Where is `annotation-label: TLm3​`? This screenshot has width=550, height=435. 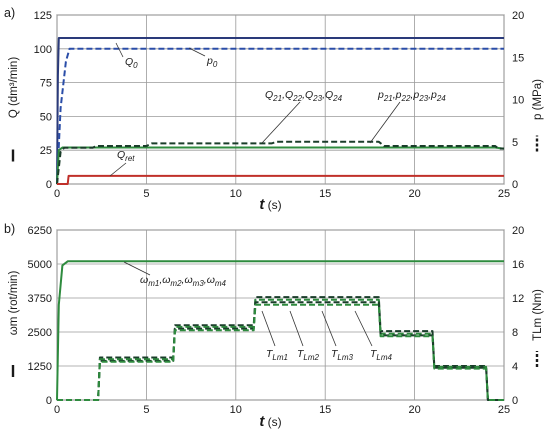 annotation-label: TLm3​ is located at coordinates (342, 355).